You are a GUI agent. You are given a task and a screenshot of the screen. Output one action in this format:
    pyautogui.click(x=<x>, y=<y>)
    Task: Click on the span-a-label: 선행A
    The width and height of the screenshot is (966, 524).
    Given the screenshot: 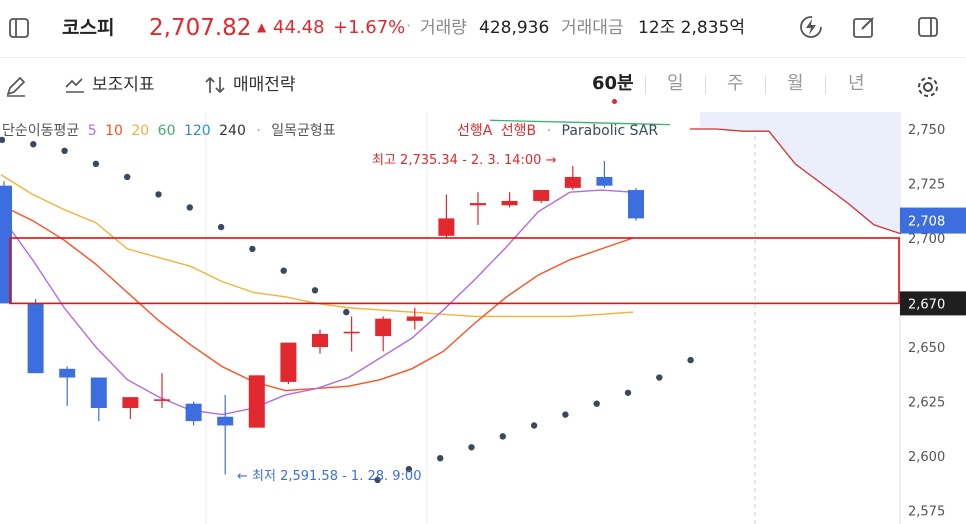 What is the action you would take?
    pyautogui.click(x=475, y=131)
    